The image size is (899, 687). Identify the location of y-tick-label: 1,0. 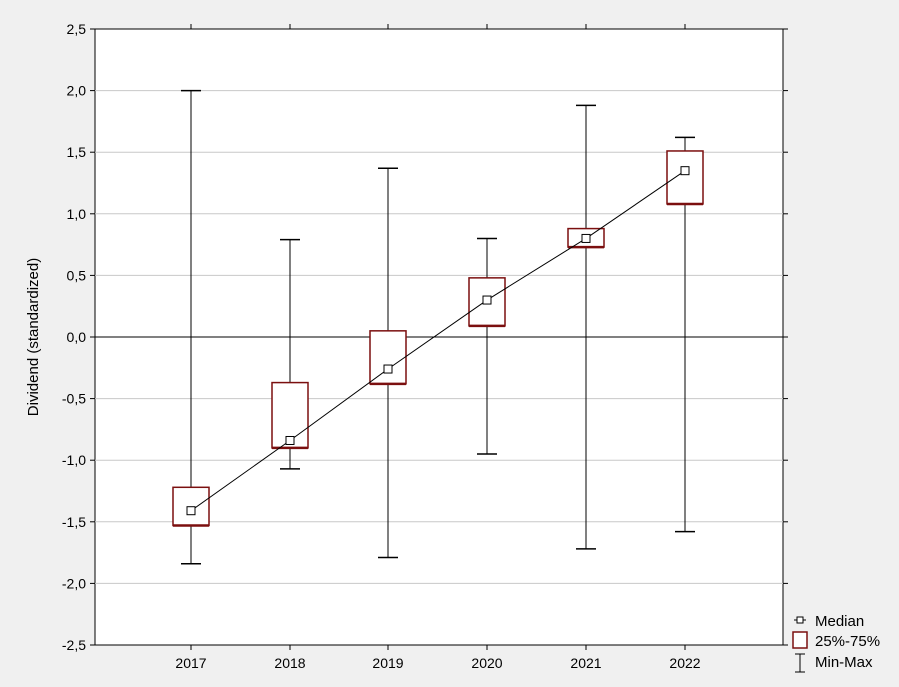
(77, 214).